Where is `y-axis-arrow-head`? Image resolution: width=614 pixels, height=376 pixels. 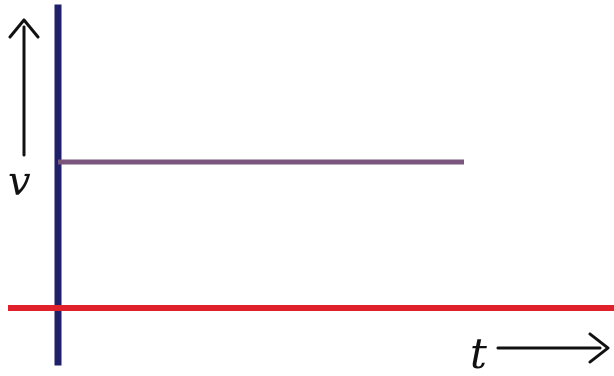
y-axis-arrow-head is located at coordinates (24, 28).